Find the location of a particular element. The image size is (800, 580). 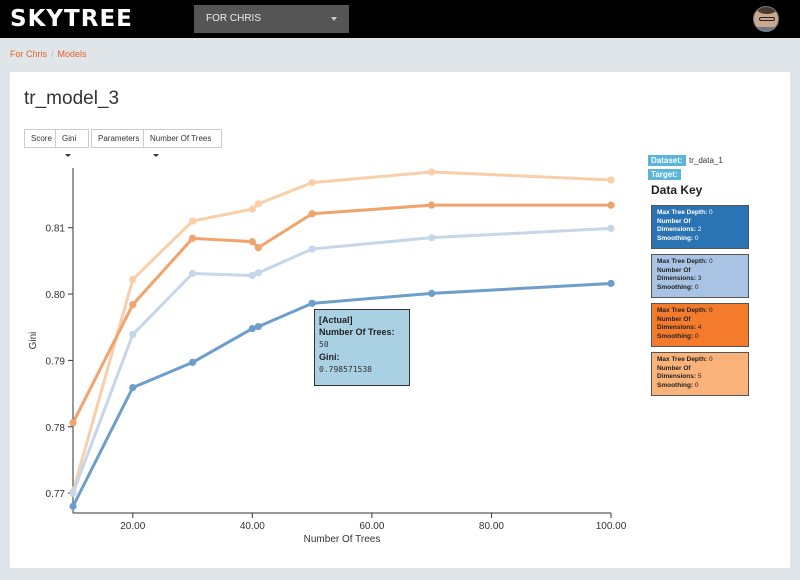

x-tick-label-2: 60.00 is located at coordinates (371, 526).